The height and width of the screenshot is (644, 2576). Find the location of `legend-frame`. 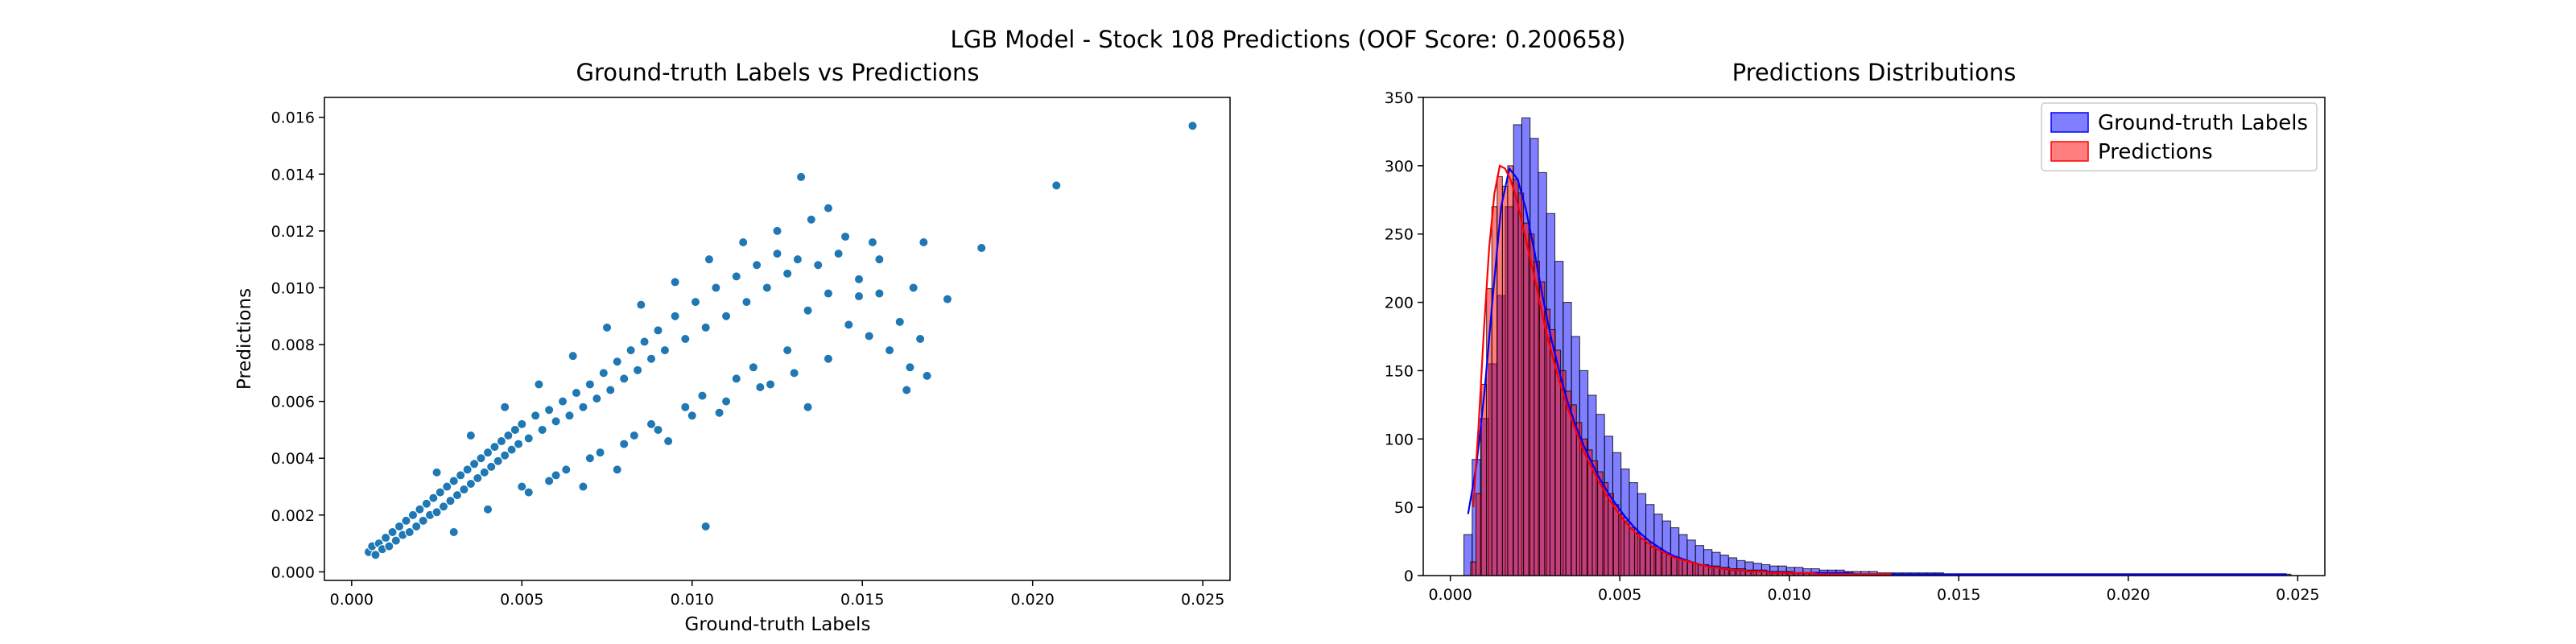

legend-frame is located at coordinates (2179, 136).